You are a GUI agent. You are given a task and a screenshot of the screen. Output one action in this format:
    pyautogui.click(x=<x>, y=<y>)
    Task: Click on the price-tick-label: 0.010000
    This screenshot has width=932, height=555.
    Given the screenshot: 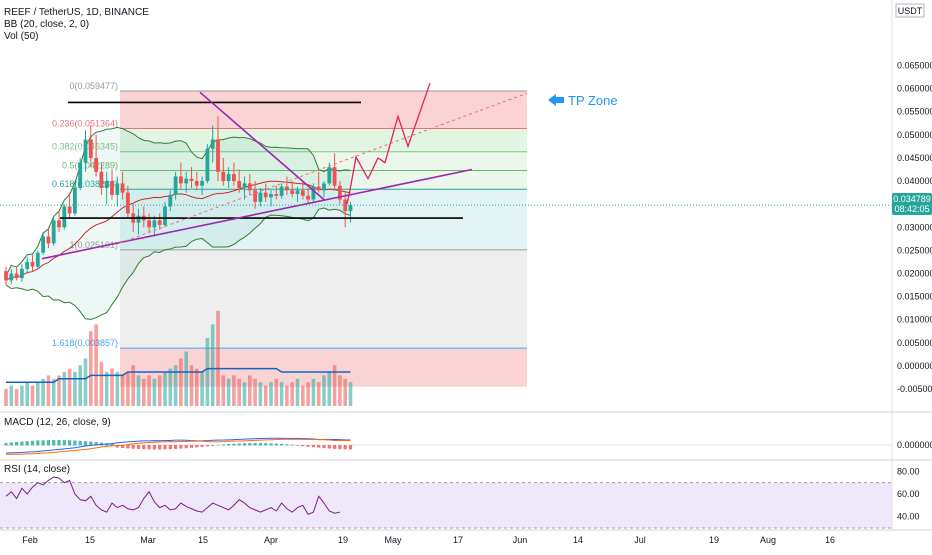 What is the action you would take?
    pyautogui.click(x=914, y=320)
    